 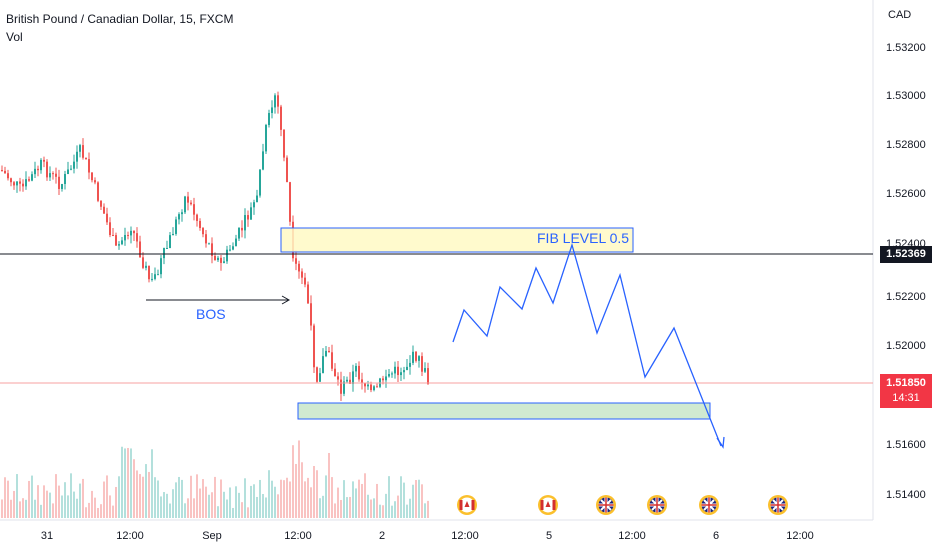 What do you see at coordinates (587, 344) in the screenshot?
I see `projected-price-path` at bounding box center [587, 344].